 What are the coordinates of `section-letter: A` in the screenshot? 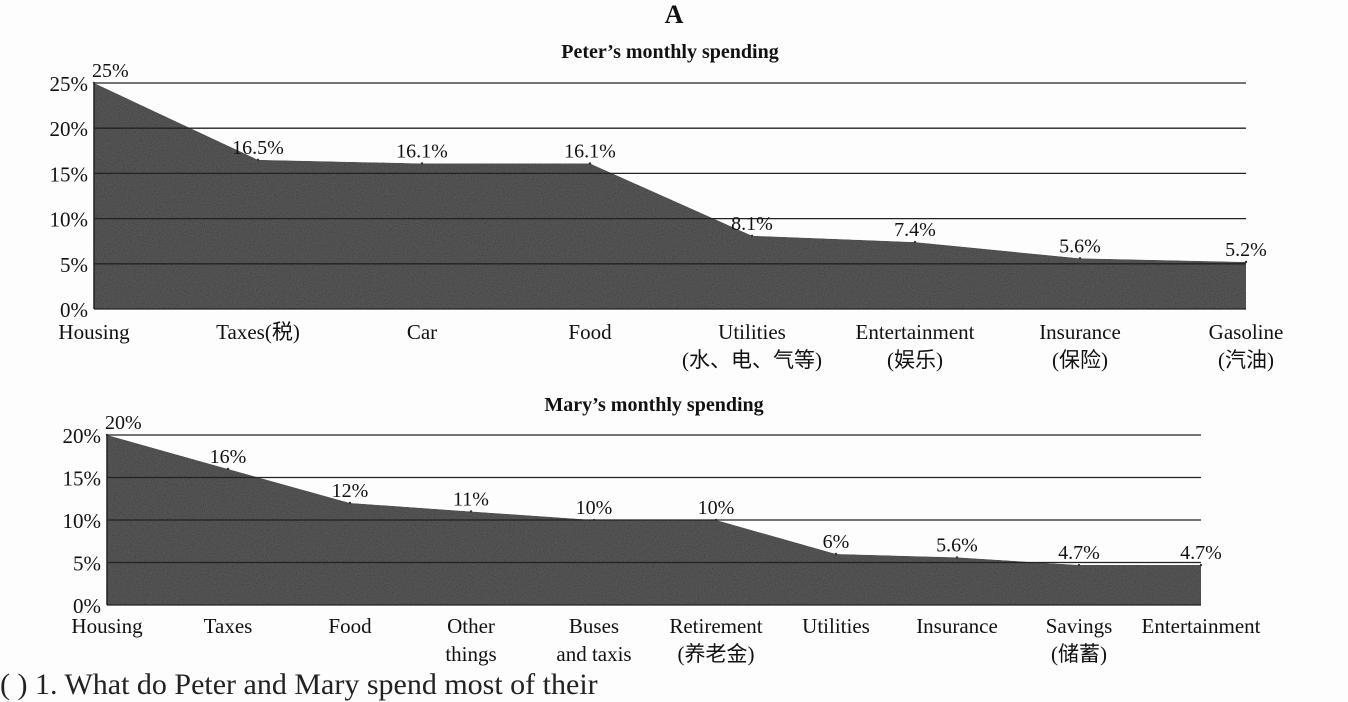 It's located at (674, 14).